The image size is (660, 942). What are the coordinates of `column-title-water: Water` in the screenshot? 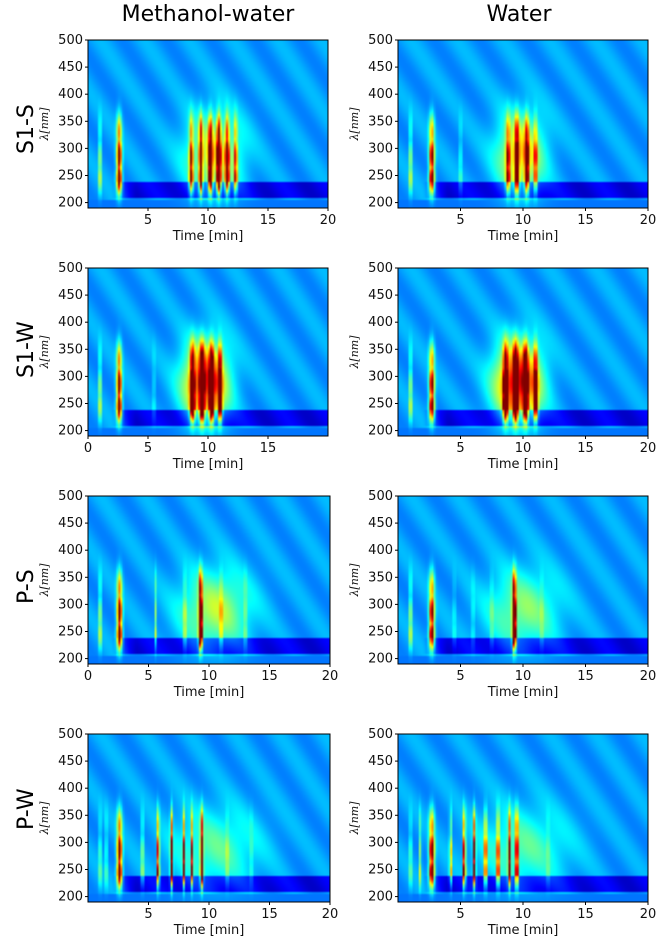 It's located at (519, 14).